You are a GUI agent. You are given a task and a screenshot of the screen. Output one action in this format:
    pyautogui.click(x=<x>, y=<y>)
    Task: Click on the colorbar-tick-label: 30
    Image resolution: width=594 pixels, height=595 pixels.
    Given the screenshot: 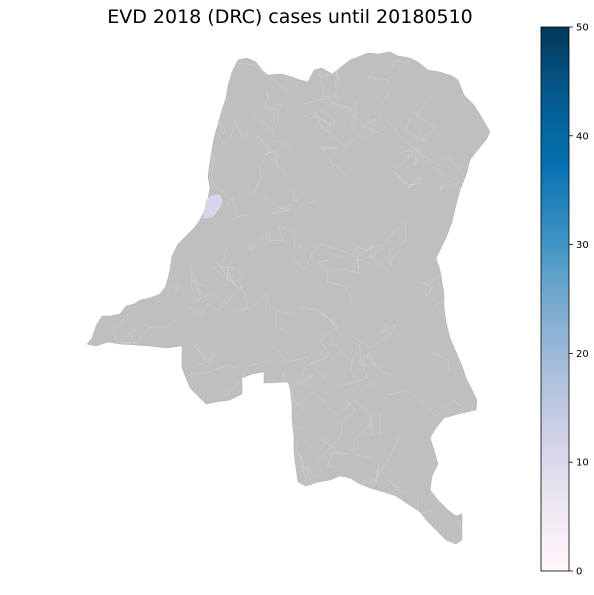 What is the action you would take?
    pyautogui.click(x=582, y=245)
    